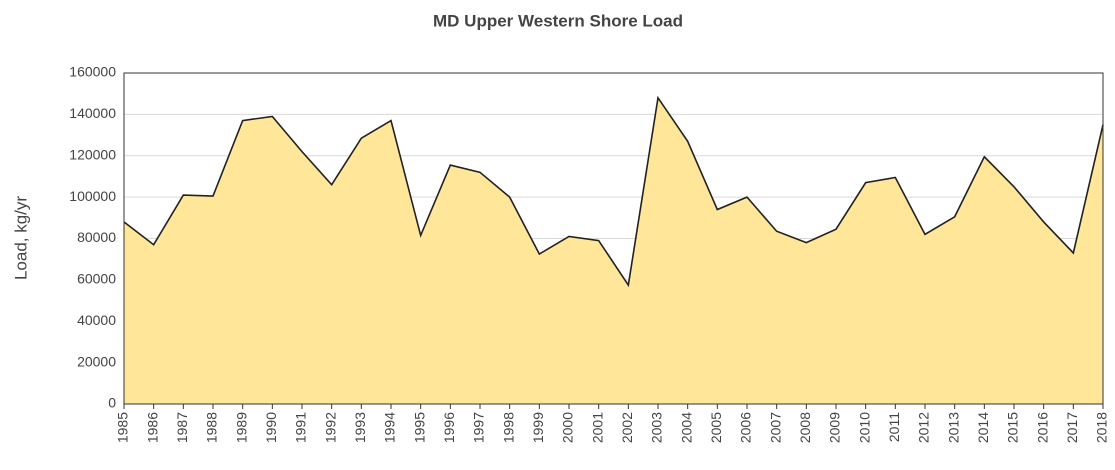  Describe the element at coordinates (568, 427) in the screenshot. I see `x-tick-label: 2000` at that location.